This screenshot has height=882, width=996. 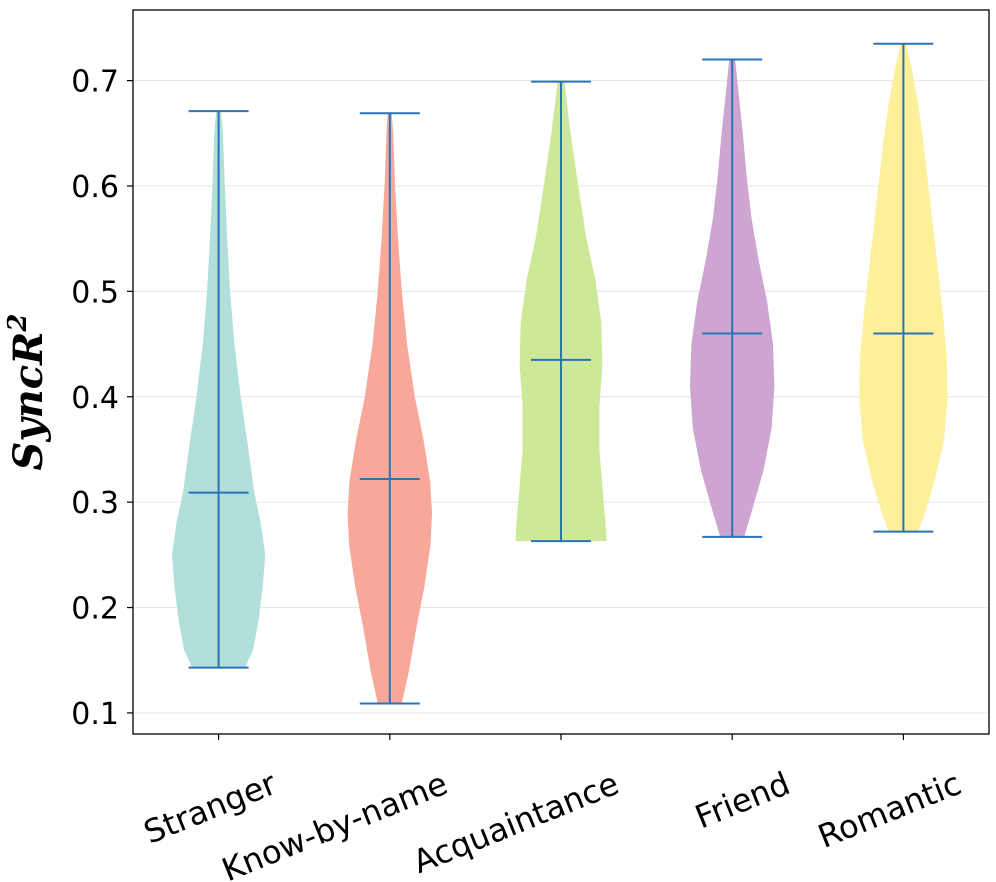 What do you see at coordinates (28, 401) in the screenshot?
I see `y-axis-title-main: SyncR` at bounding box center [28, 401].